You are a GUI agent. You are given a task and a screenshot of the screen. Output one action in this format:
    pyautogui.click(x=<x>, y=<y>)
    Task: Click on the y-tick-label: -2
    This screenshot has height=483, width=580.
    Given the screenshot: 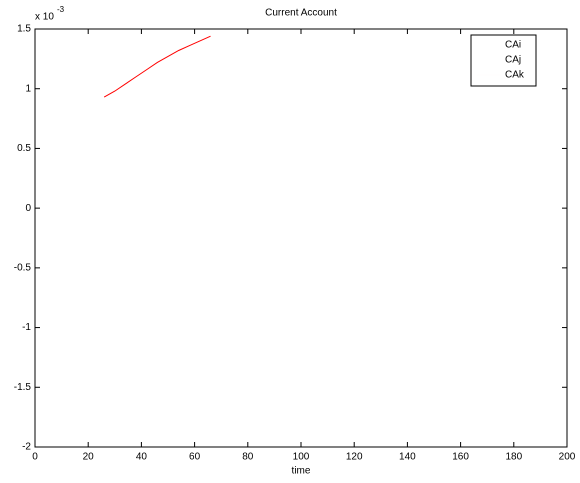 What is the action you would take?
    pyautogui.click(x=26, y=447)
    